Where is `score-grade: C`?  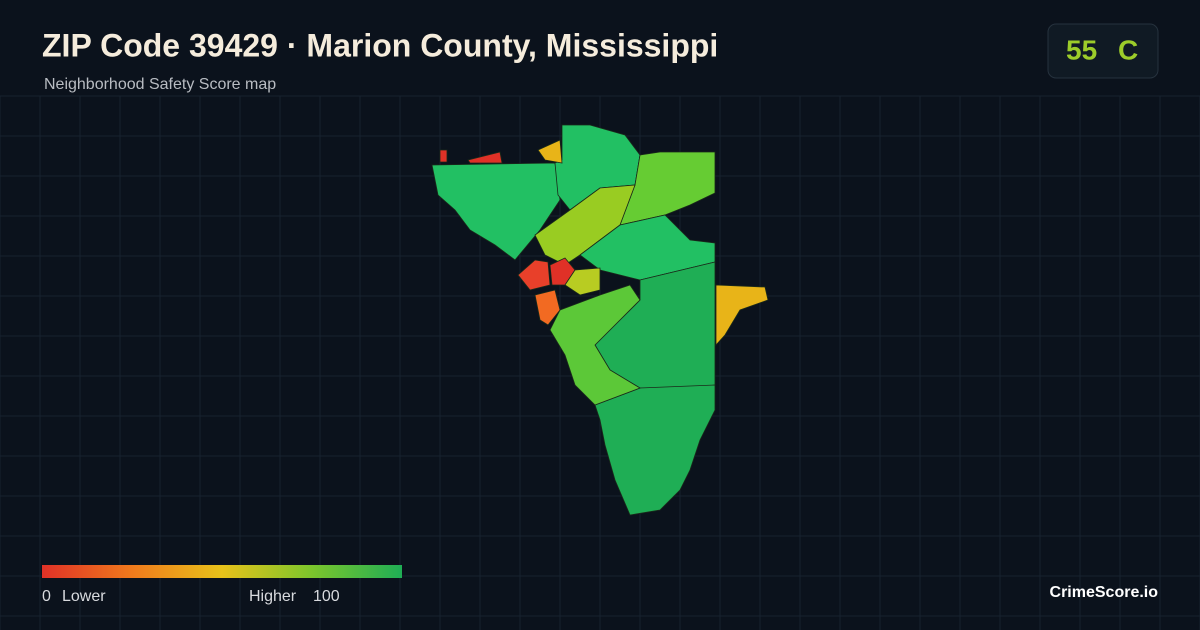
score-grade: C is located at coordinates (1128, 49).